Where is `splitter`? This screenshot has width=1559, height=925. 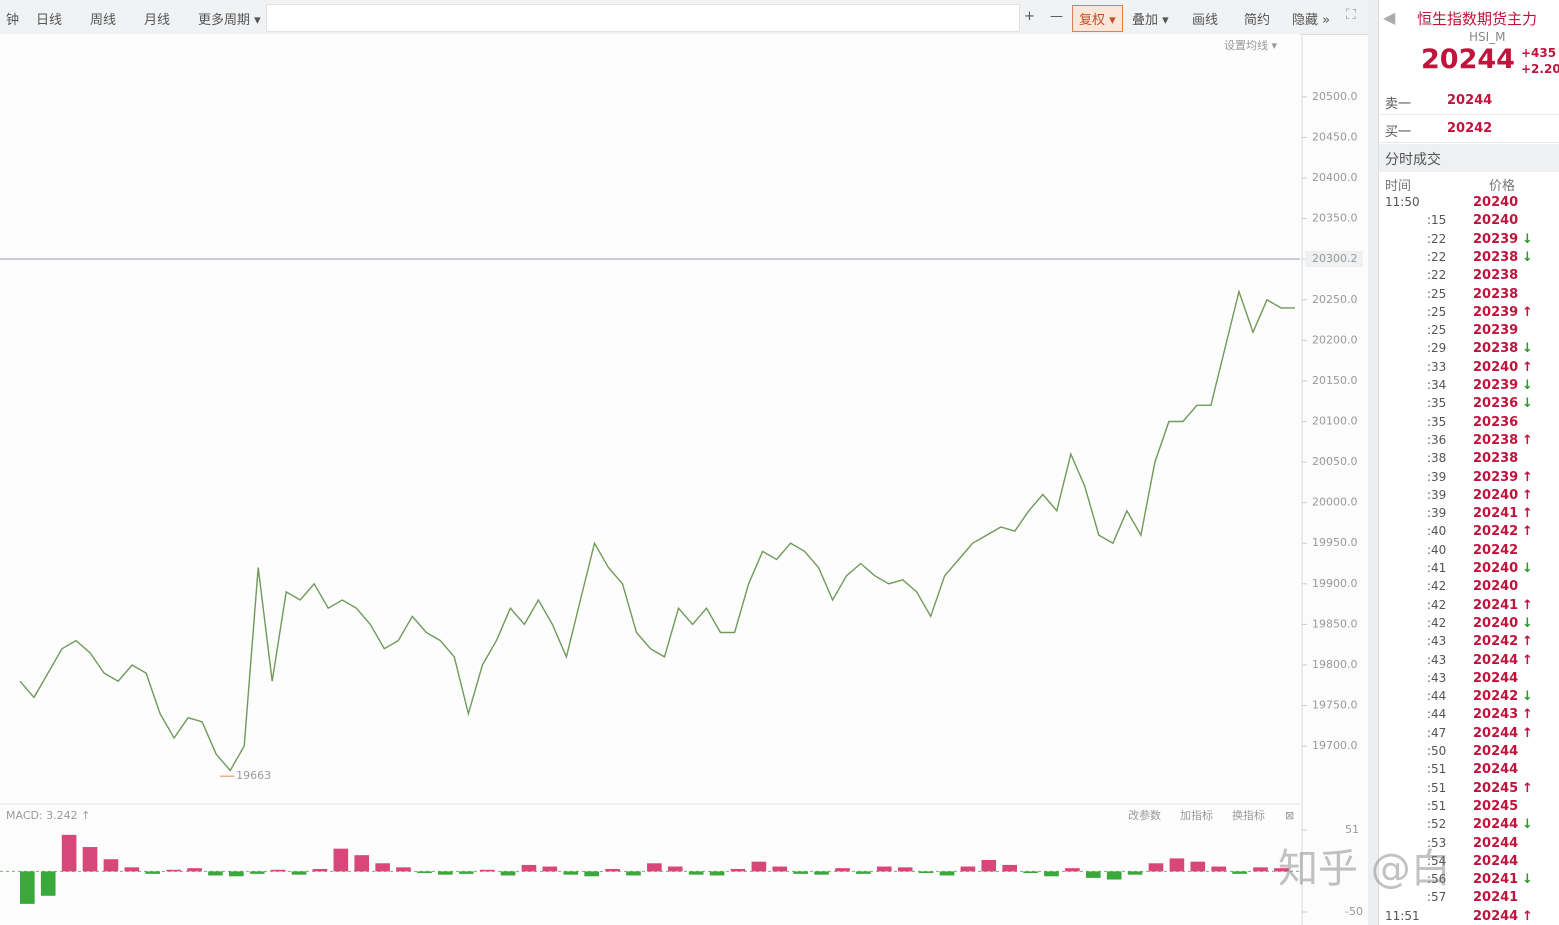 splitter is located at coordinates (1373, 462).